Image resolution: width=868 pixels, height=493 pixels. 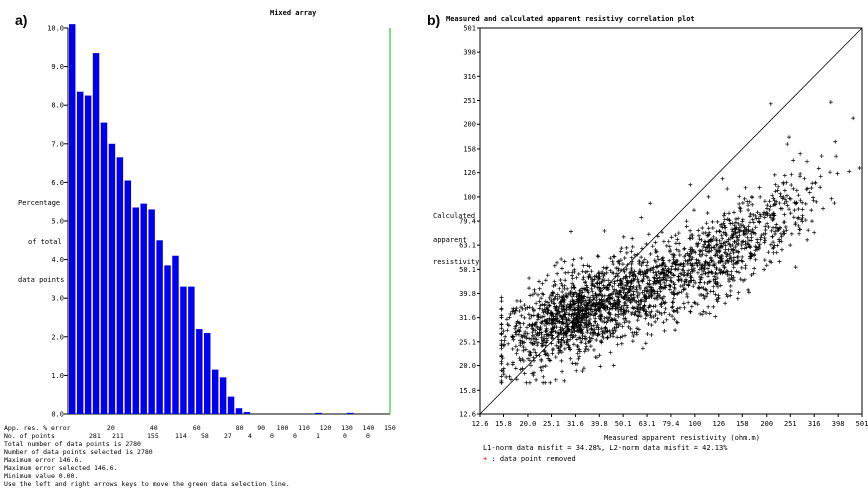 I want to click on histogram-bar, so click(x=215, y=391).